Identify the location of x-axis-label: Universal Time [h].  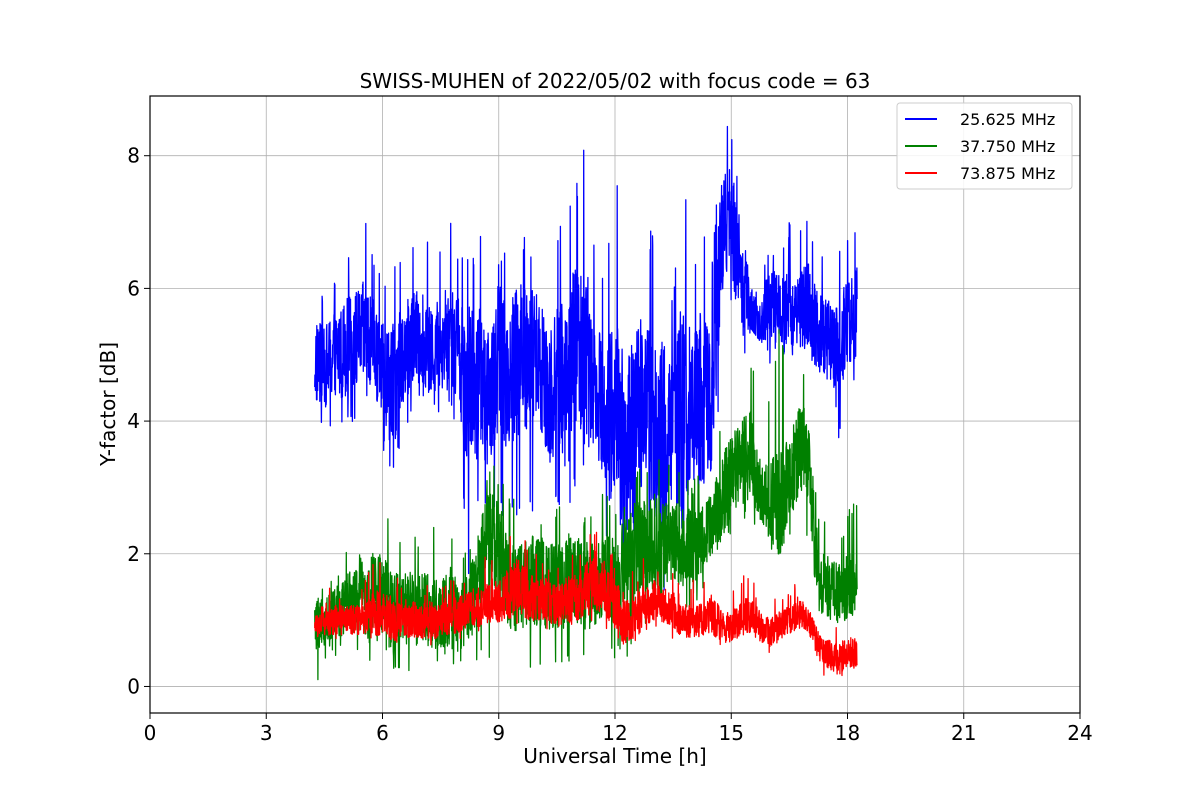
(614, 756).